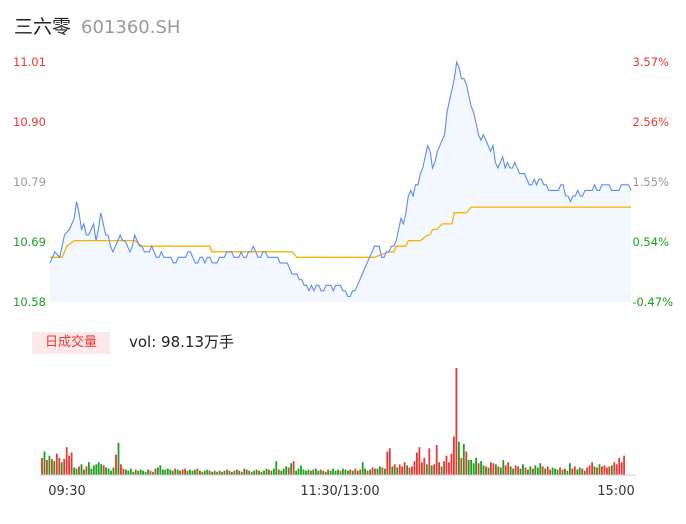 This screenshot has width=686, height=524. Describe the element at coordinates (615, 491) in the screenshot. I see `time-tick-label: 15:00` at that location.